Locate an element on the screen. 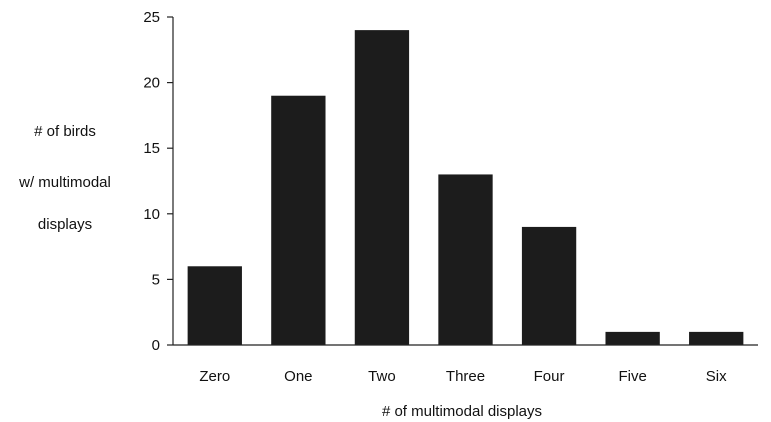 The image size is (771, 422). bar-one is located at coordinates (298, 220).